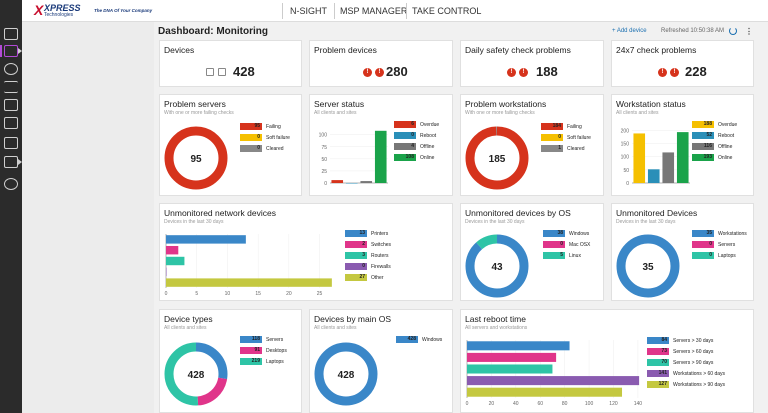 Image resolution: width=768 pixels, height=413 pixels. What do you see at coordinates (518, 346) in the screenshot?
I see `bar-servers-30-days` at bounding box center [518, 346].